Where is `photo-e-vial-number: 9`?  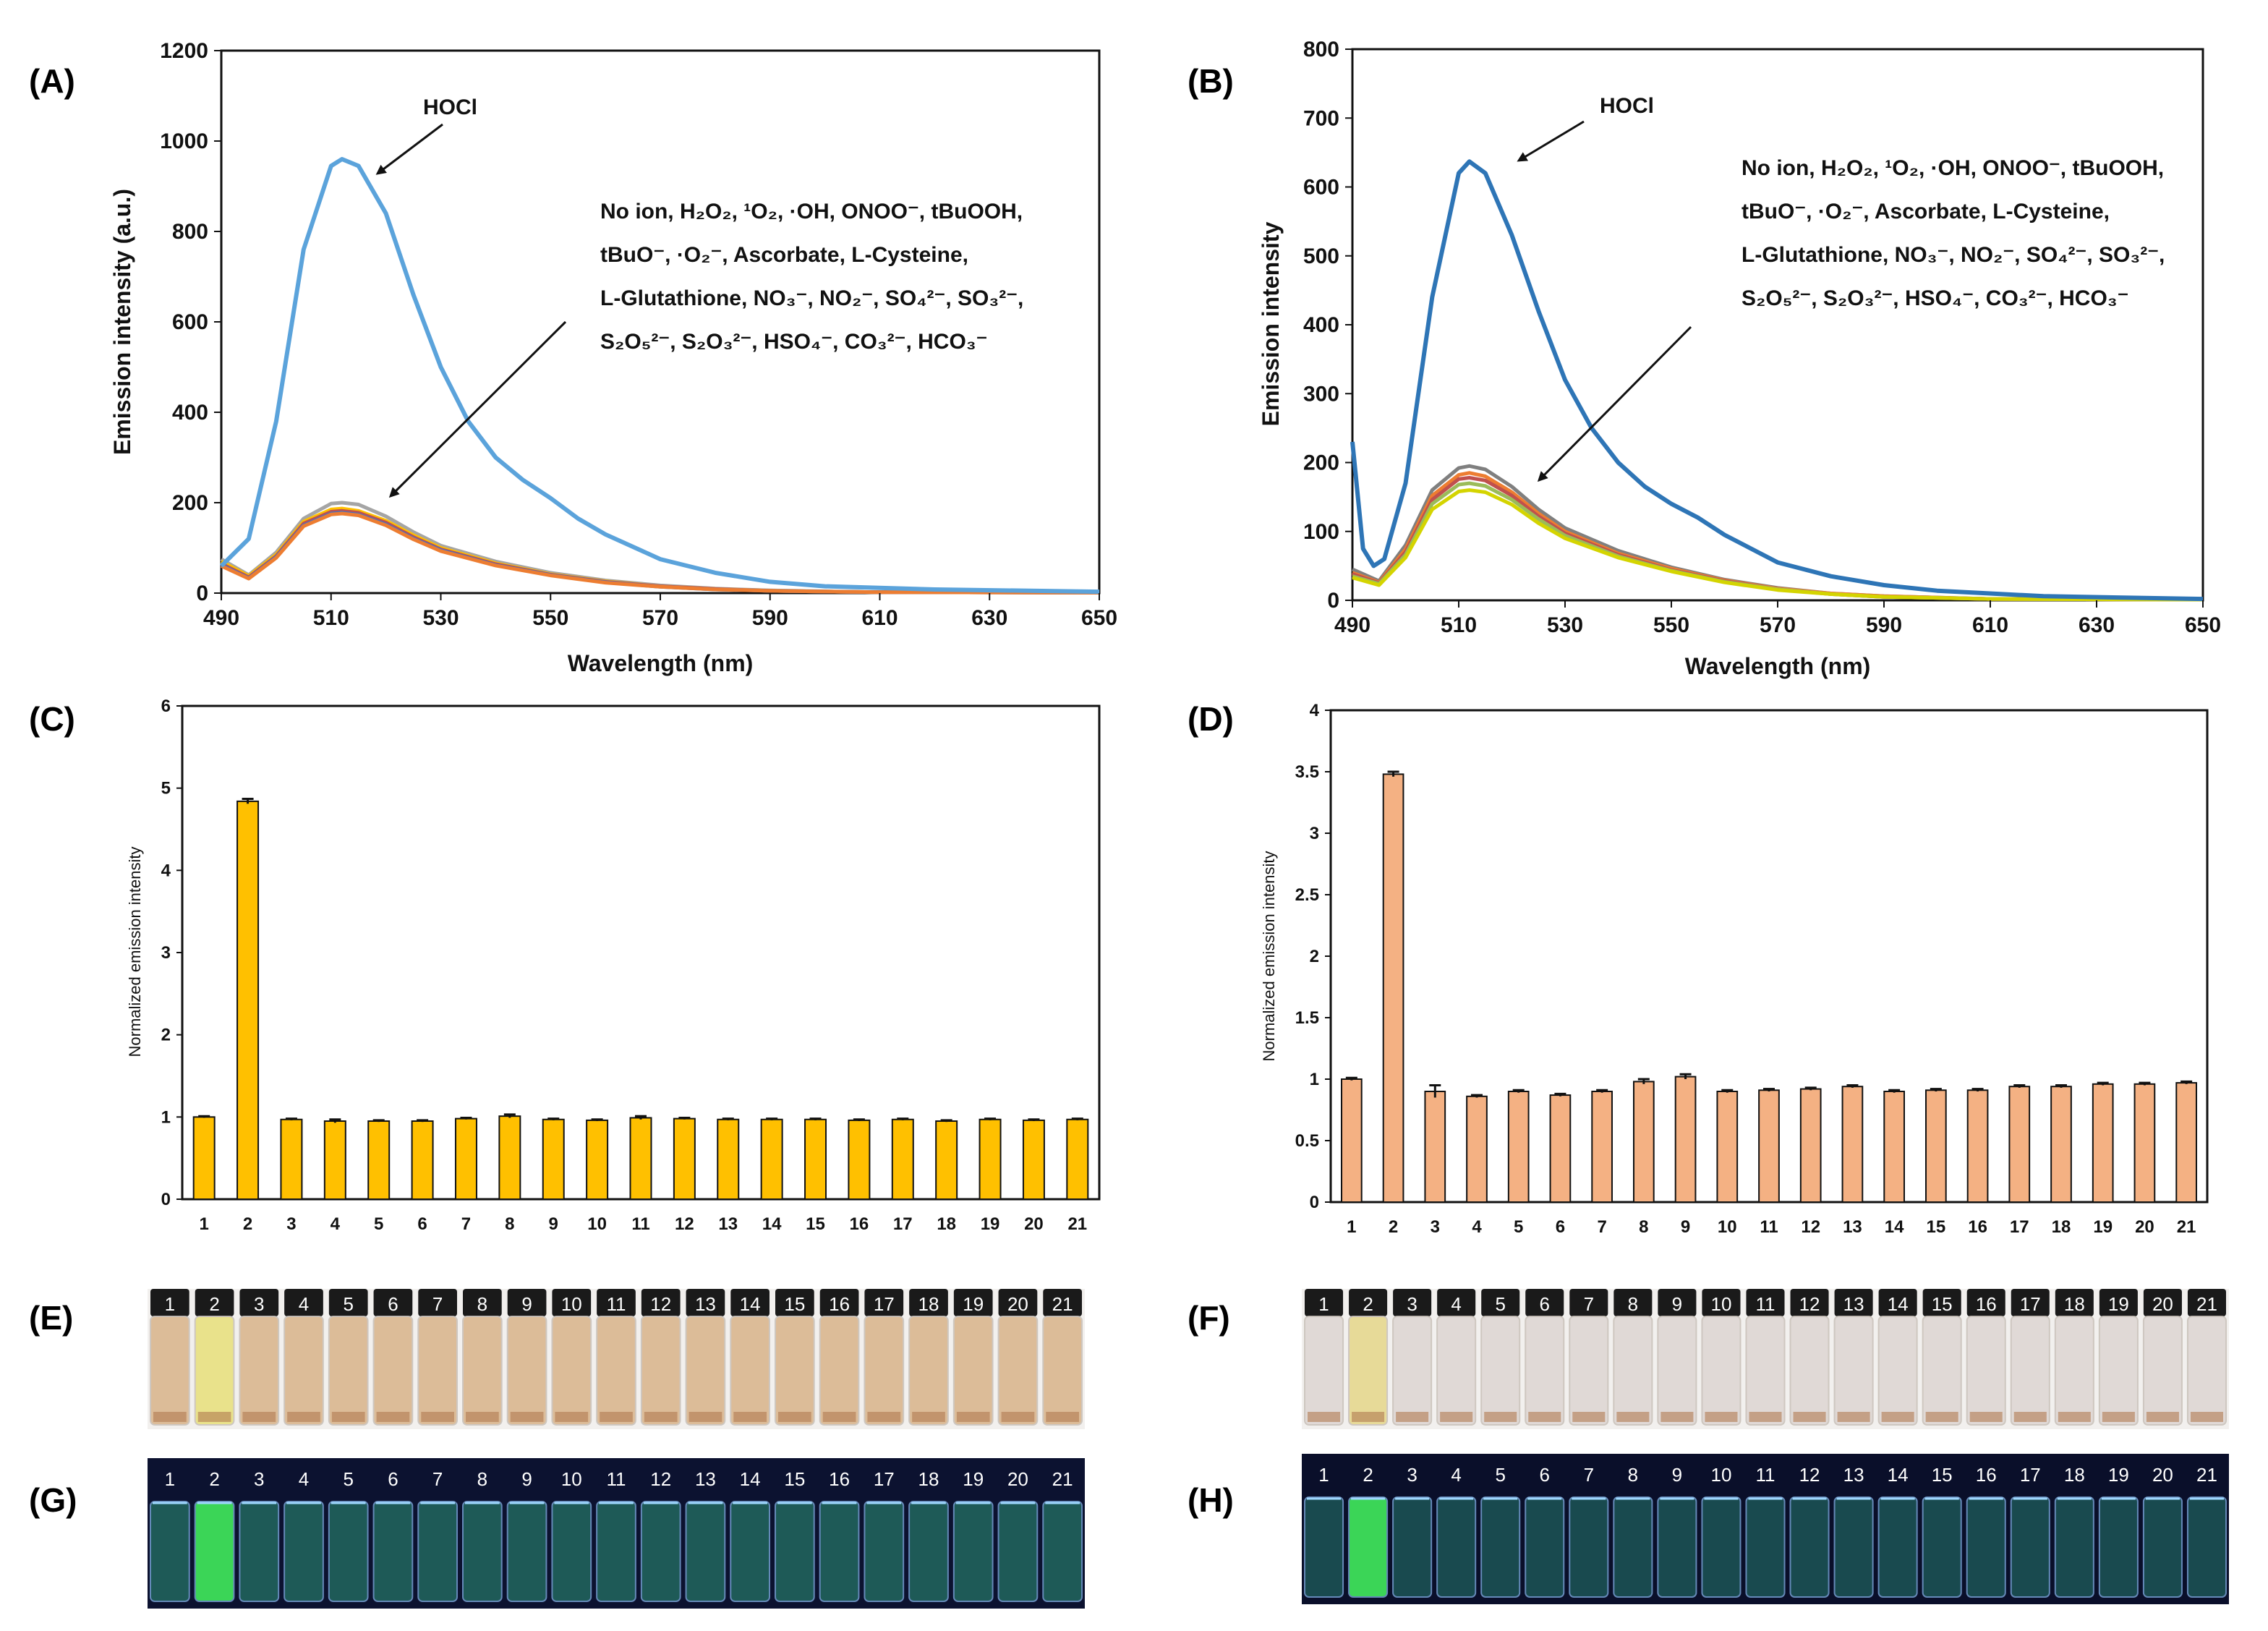 photo-e-vial-number: 9 is located at coordinates (526, 1304).